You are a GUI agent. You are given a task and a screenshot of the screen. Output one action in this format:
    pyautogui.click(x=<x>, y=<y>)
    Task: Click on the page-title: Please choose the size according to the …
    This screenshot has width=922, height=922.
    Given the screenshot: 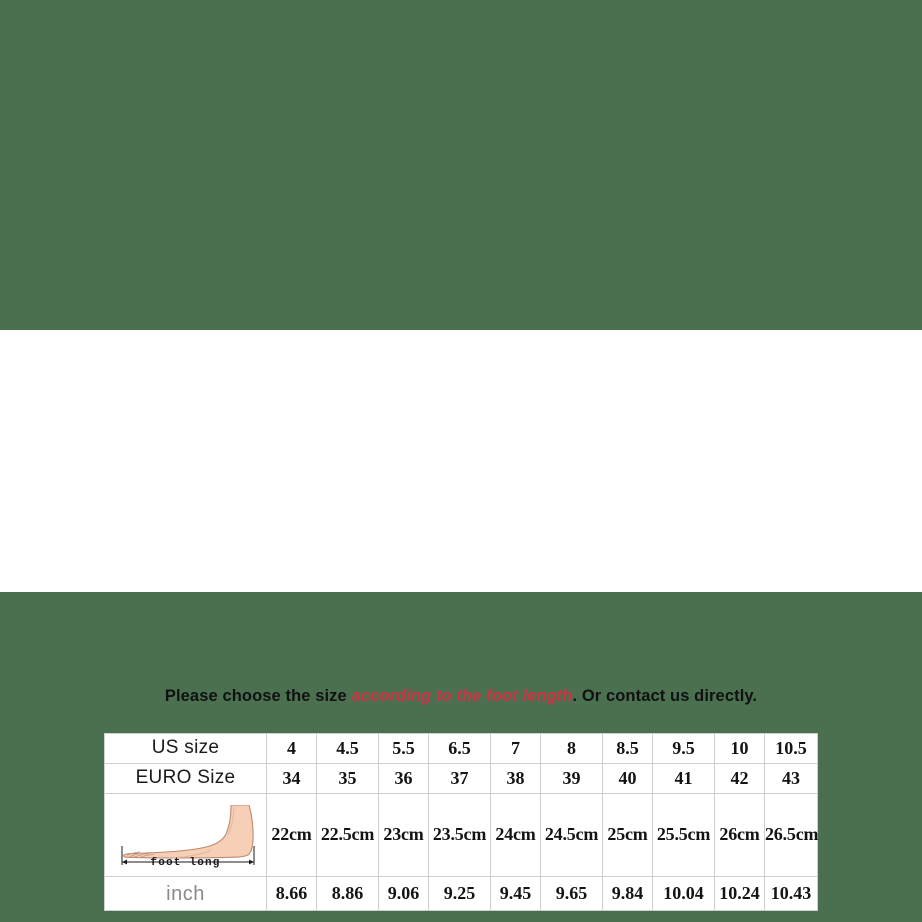 What is the action you would take?
    pyautogui.click(x=461, y=696)
    